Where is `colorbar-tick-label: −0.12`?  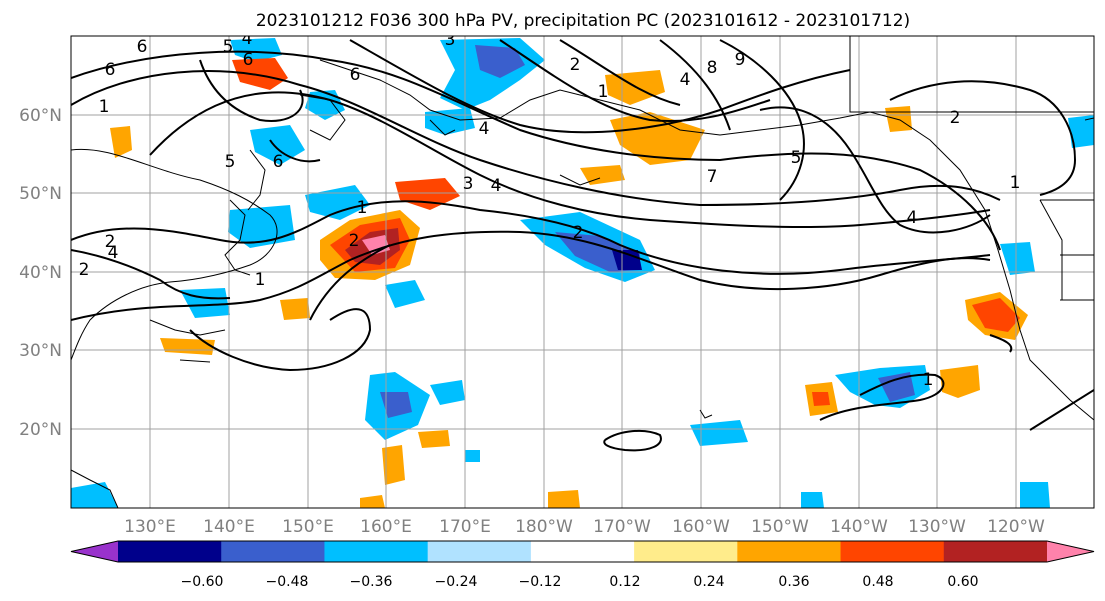
colorbar-tick-label: −0.12 is located at coordinates (540, 582).